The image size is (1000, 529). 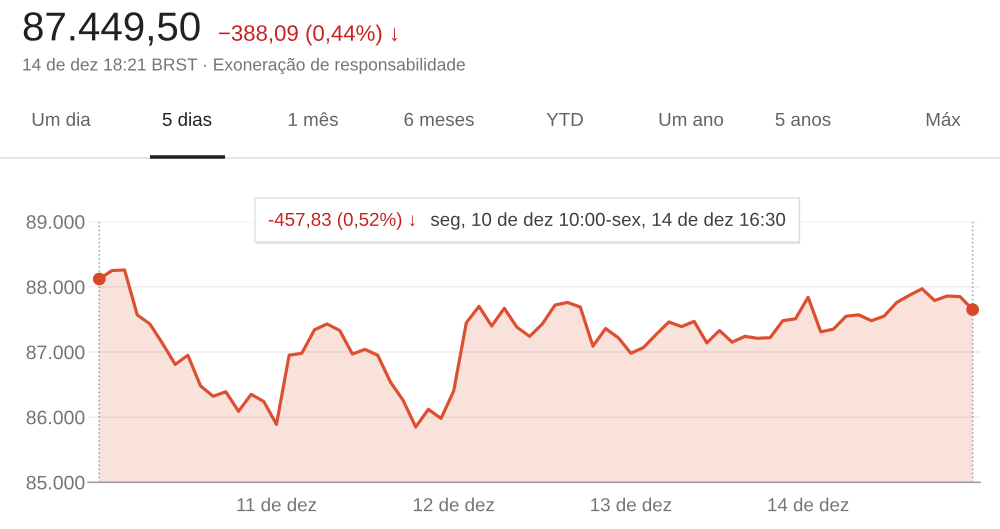 I want to click on y-tick-label: 86.000, so click(x=55, y=417).